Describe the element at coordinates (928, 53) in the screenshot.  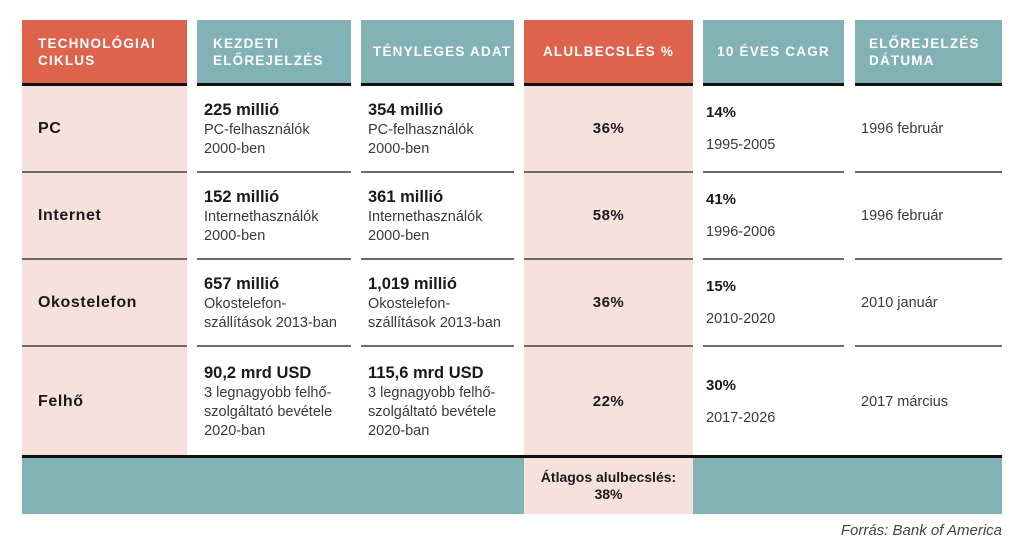
I see `header-forecast-date: ELŐREJELZÉS DÁTUMA` at that location.